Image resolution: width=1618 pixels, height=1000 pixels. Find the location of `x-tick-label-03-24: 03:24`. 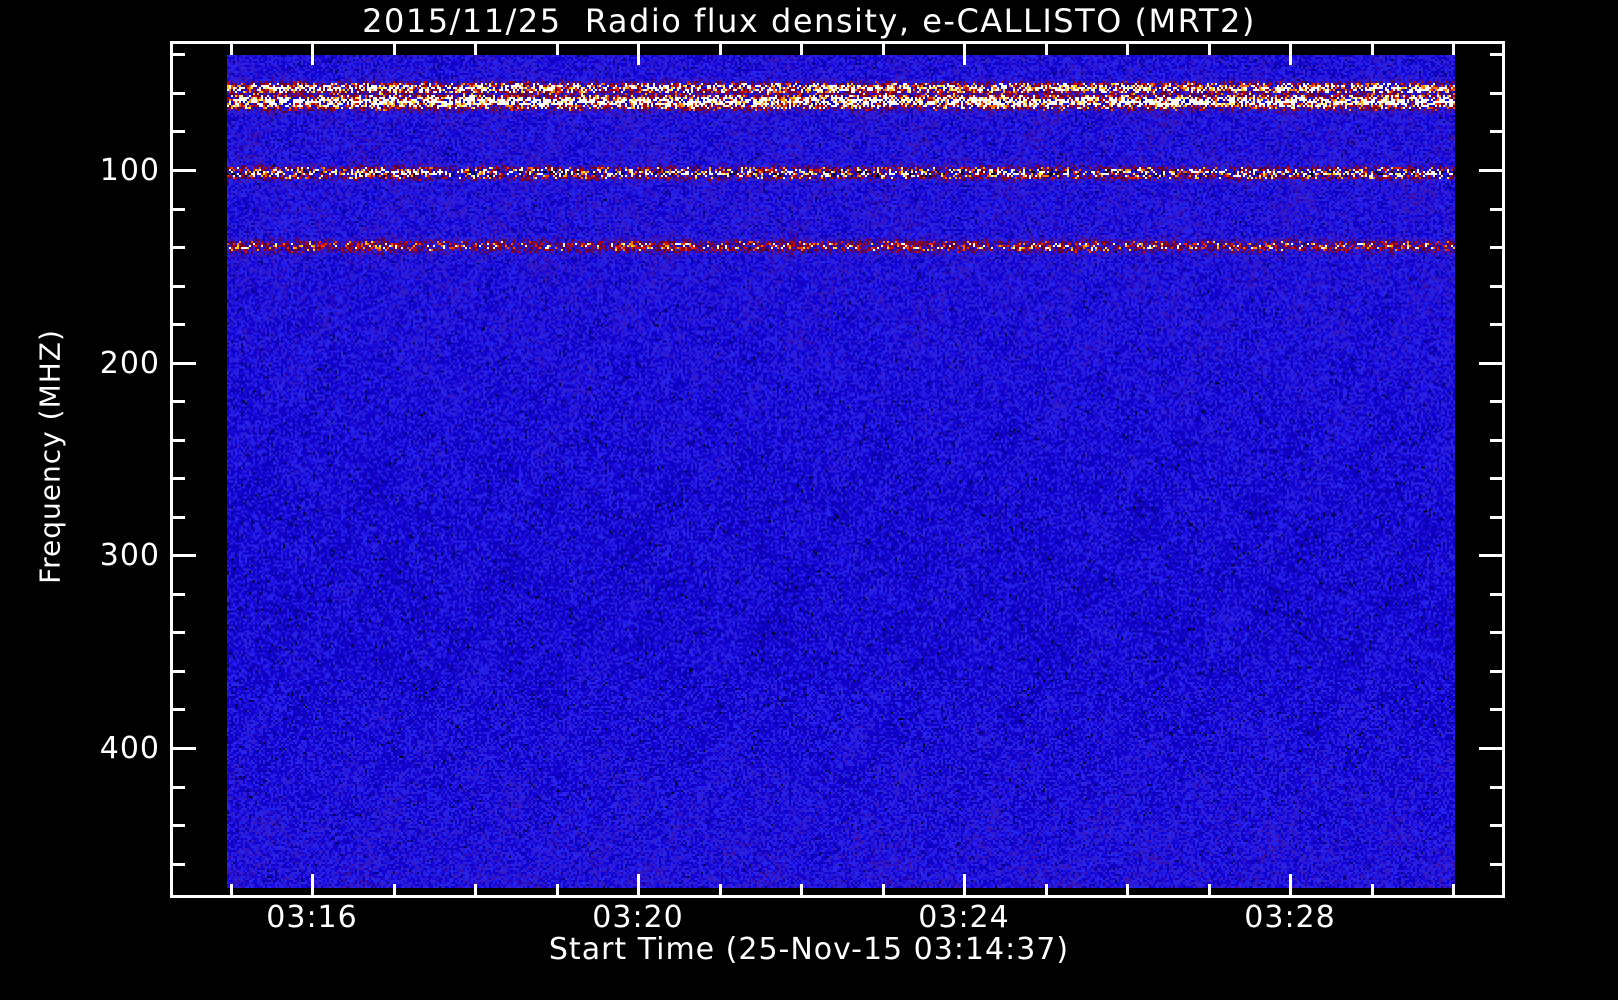

x-tick-label-03-24: 03:24 is located at coordinates (964, 917).